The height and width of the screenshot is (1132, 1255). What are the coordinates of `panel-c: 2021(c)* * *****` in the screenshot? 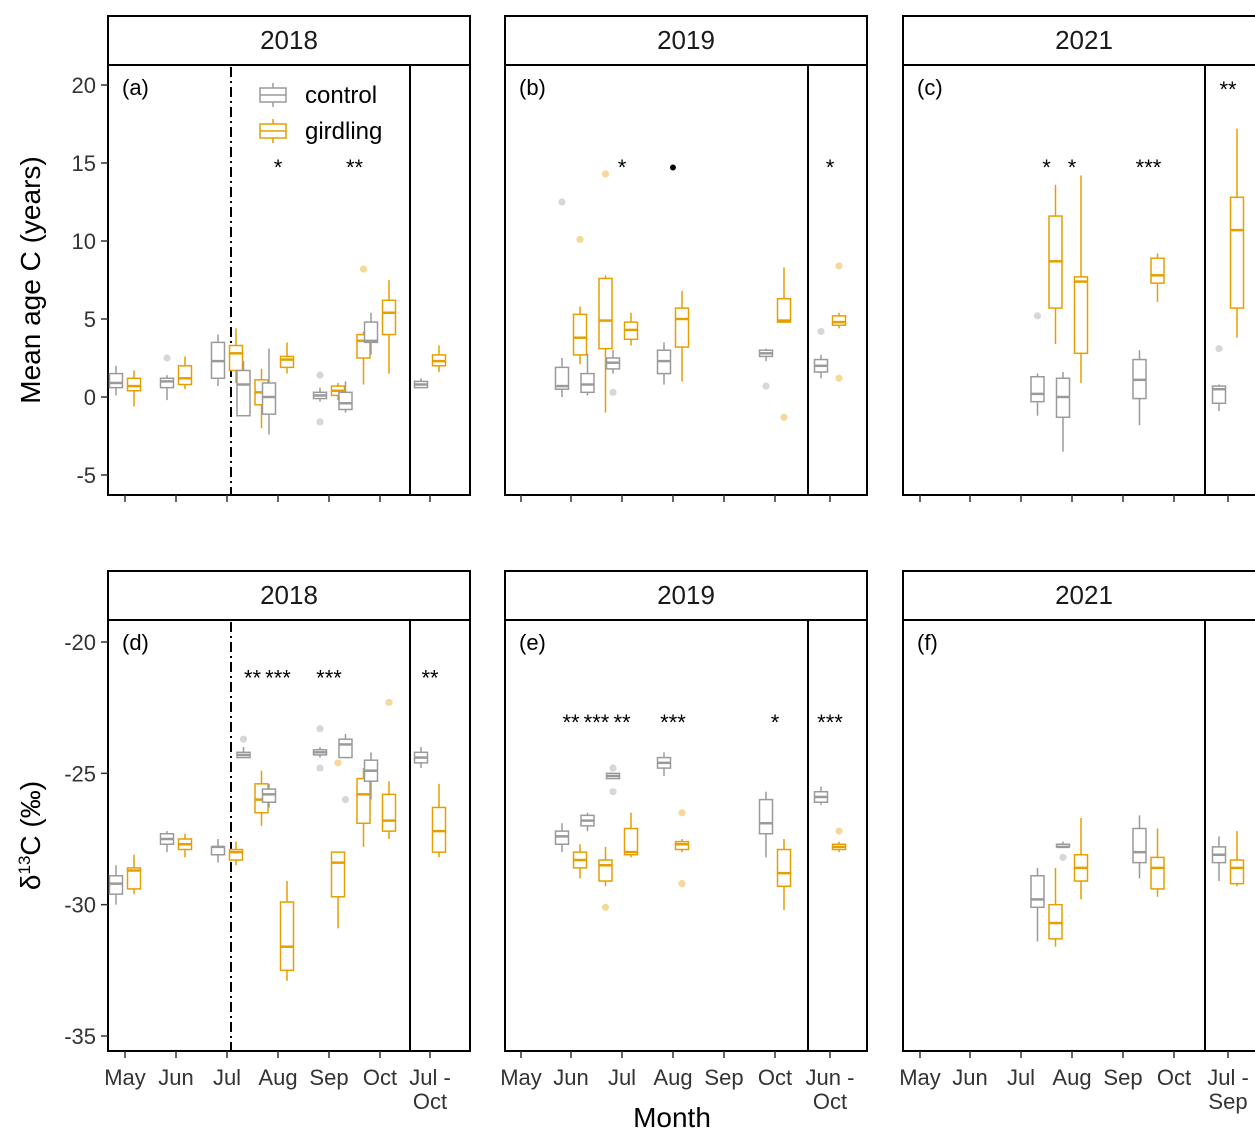 It's located at (1078, 258).